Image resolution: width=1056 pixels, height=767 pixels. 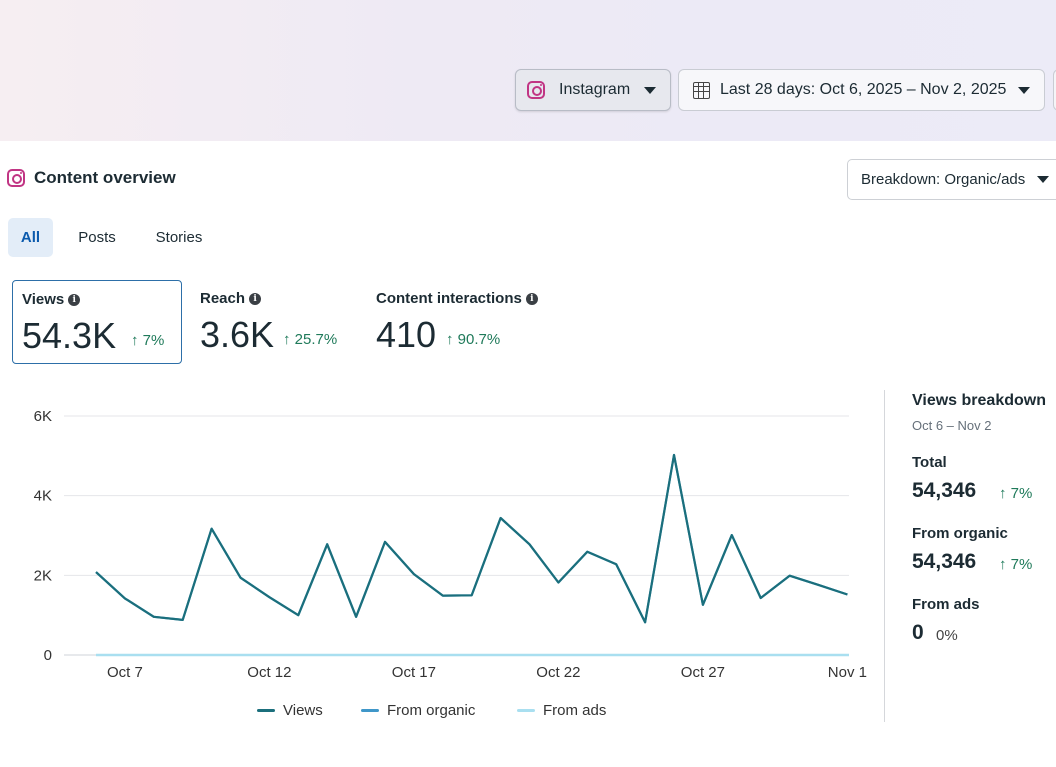 I want to click on platform-label: Instagram, so click(x=595, y=89).